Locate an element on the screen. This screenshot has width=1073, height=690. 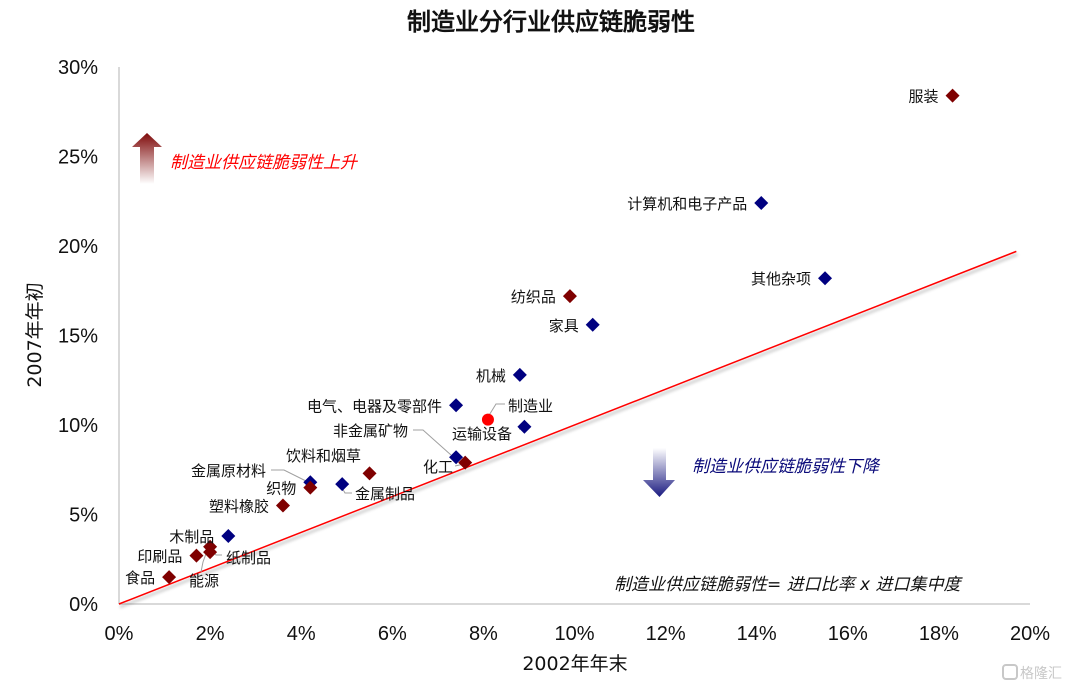
y-tick-label: 30% is located at coordinates (78, 68).